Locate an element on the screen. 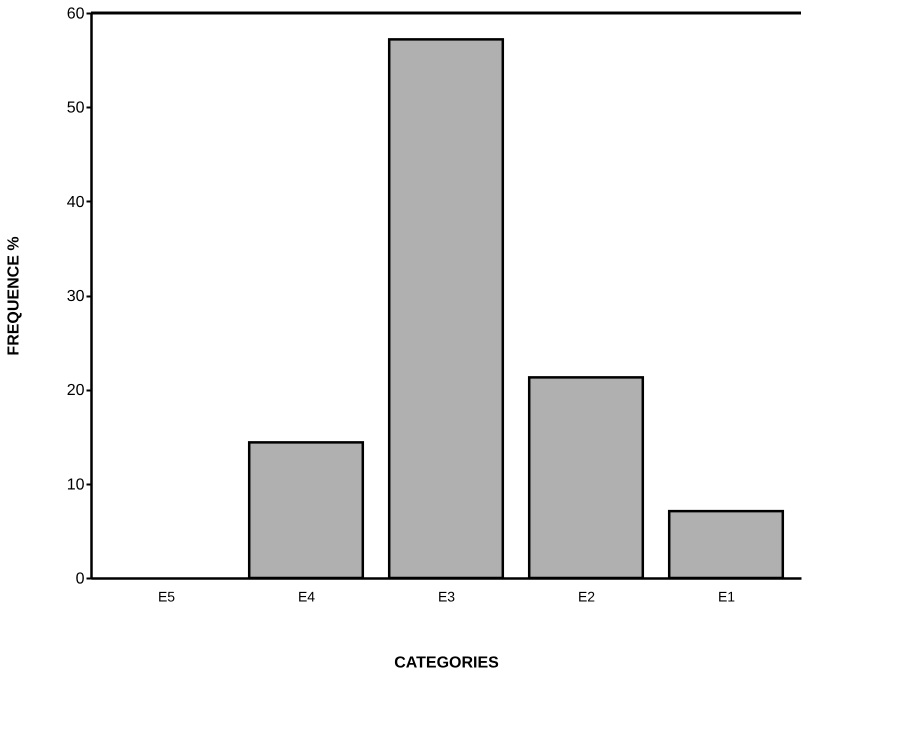 The height and width of the screenshot is (734, 919). x-axis-title: CATEGORIES is located at coordinates (447, 663).